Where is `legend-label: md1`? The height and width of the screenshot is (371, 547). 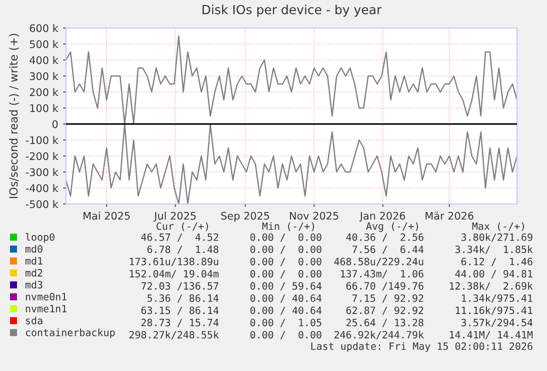
legend-label: md1 is located at coordinates (34, 260).